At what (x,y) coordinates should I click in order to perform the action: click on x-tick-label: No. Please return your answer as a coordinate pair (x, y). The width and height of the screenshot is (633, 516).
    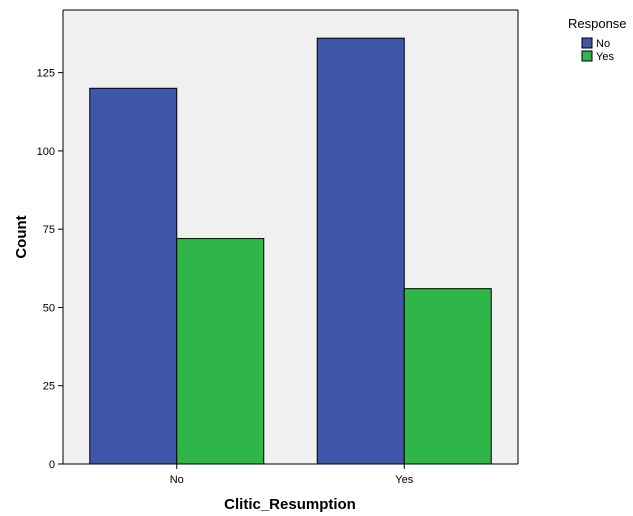
    Looking at the image, I should click on (177, 480).